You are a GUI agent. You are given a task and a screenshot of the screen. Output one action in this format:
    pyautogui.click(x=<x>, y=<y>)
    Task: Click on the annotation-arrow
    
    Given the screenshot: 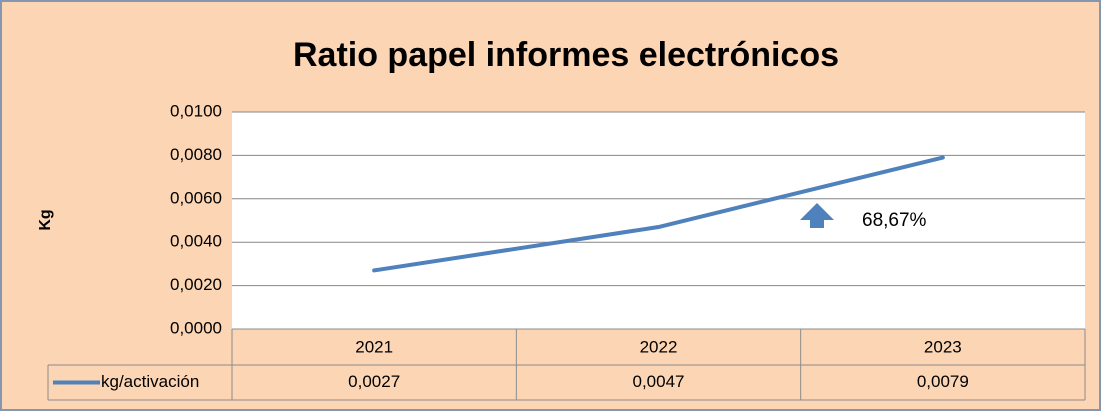 What is the action you would take?
    pyautogui.click(x=817, y=215)
    